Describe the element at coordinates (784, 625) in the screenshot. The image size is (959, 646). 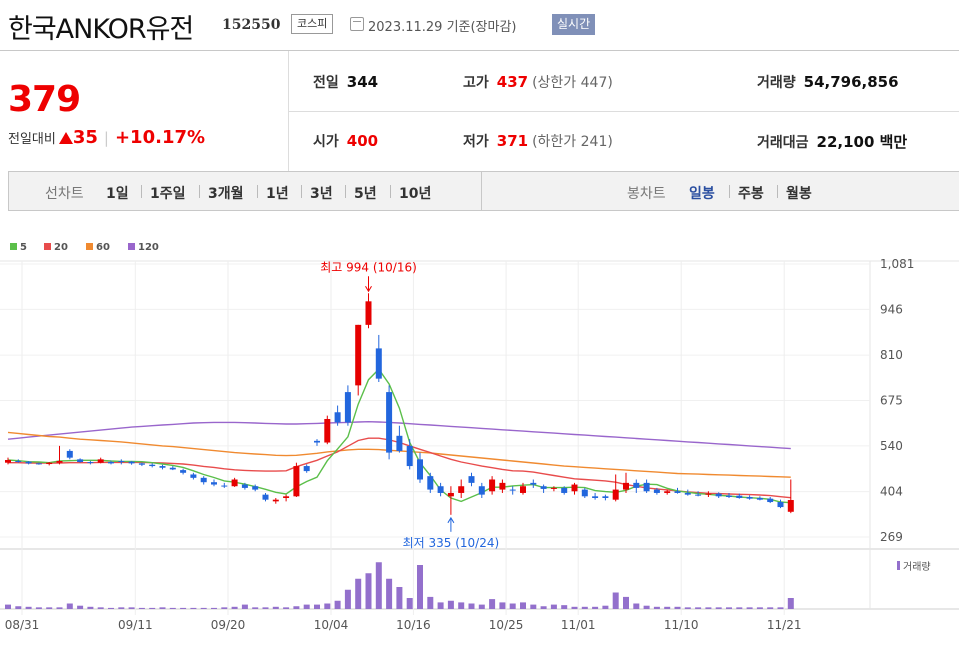
I see `x-tick-label: 11/21` at that location.